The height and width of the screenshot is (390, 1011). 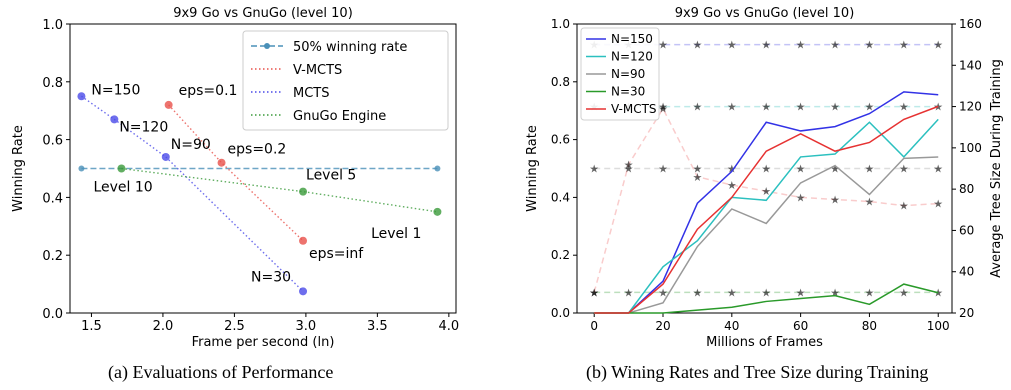 What do you see at coordinates (966, 313) in the screenshot?
I see `y2-tick-label: 20` at bounding box center [966, 313].